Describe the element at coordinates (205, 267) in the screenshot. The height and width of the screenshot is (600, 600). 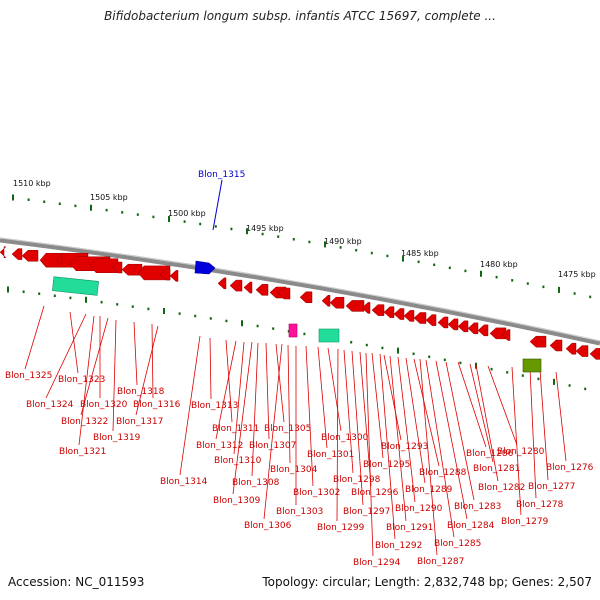
I see `highlight-gene-arrow` at that location.